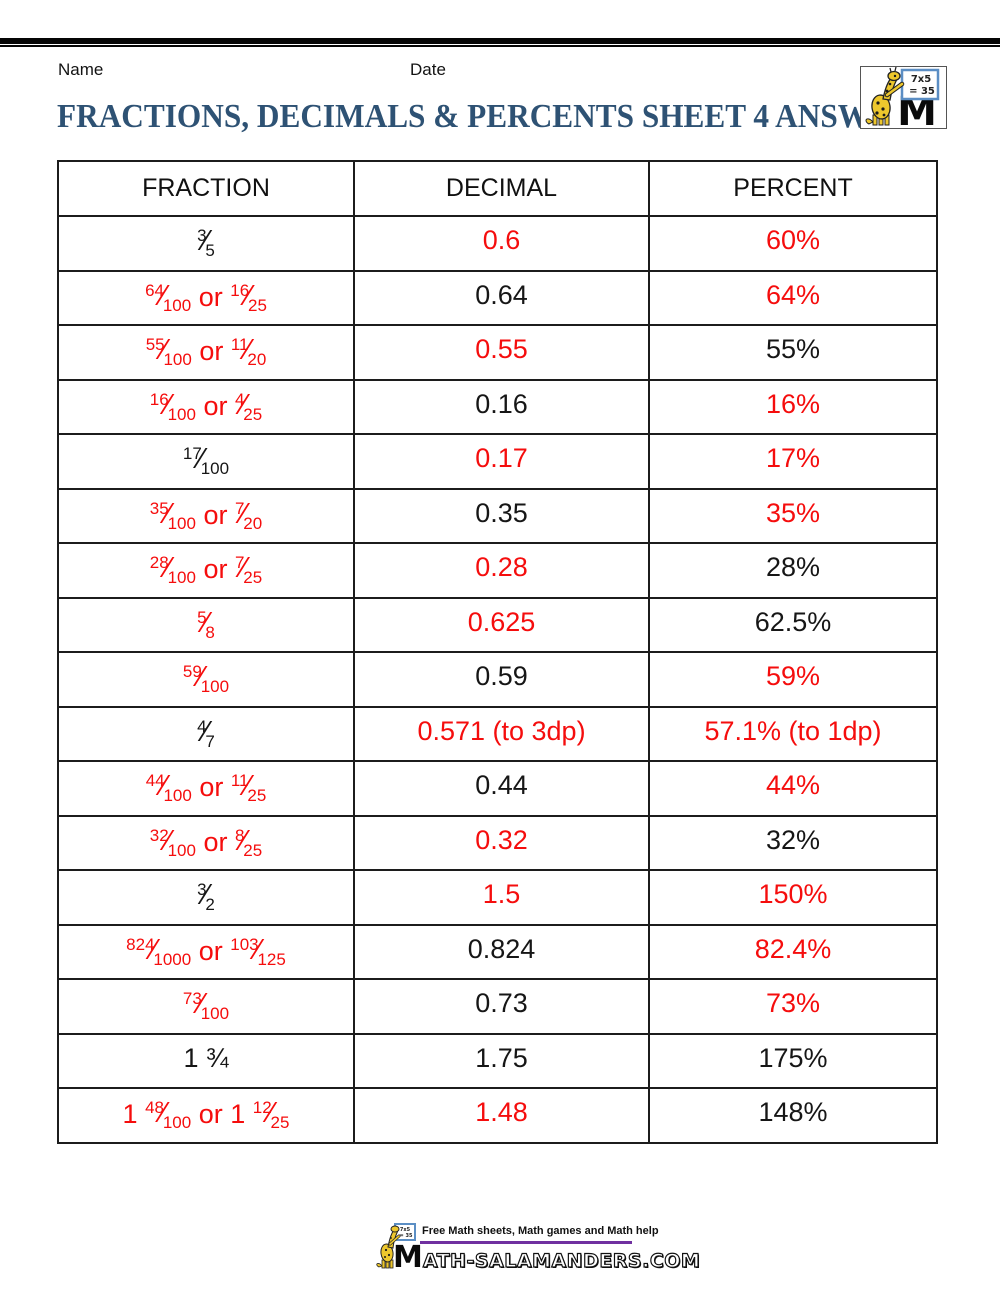 This screenshot has height=1294, width=1000. Describe the element at coordinates (497, 243) in the screenshot. I see `table-row: 3⁄5 0.6 60%` at that location.